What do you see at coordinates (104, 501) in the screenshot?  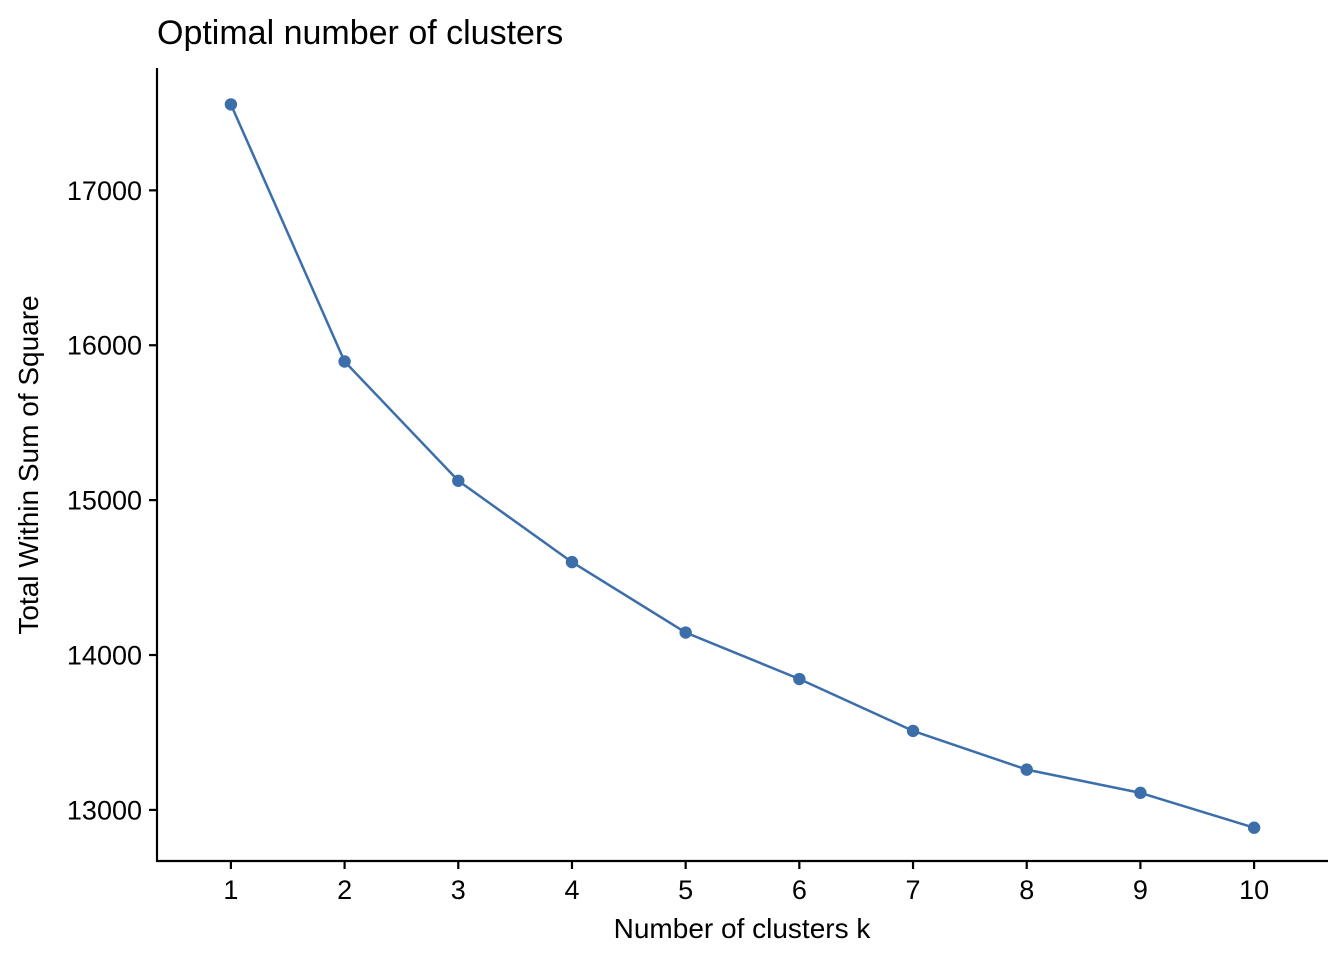 I see `y-tick-label: 15000` at bounding box center [104, 501].